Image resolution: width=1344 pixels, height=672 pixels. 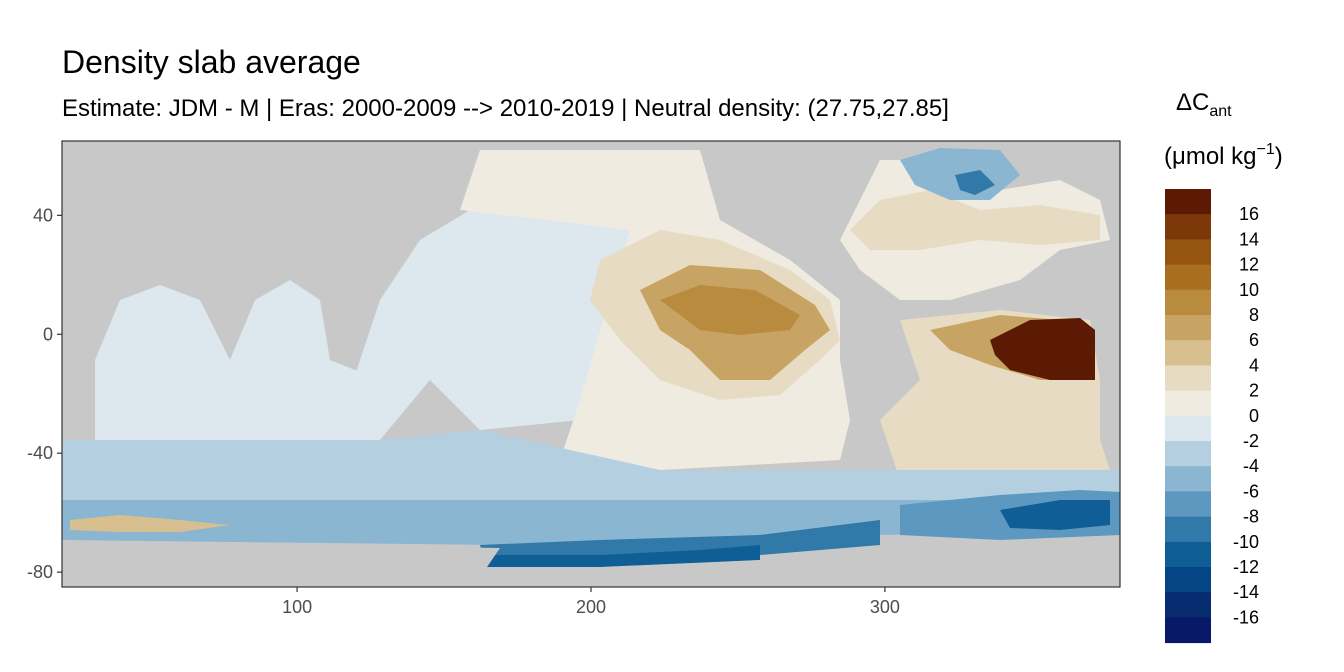 I want to click on southern-west-tint, so click(x=150, y=523).